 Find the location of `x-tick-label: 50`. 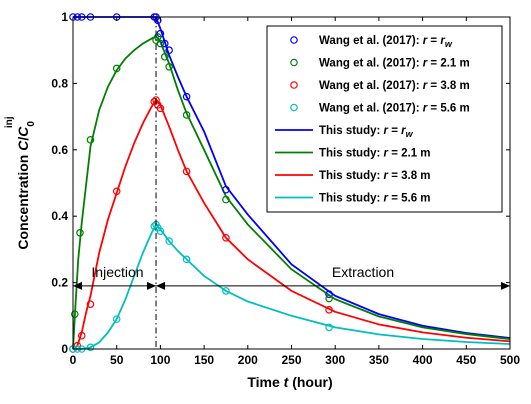

x-tick-label: 50 is located at coordinates (117, 360).